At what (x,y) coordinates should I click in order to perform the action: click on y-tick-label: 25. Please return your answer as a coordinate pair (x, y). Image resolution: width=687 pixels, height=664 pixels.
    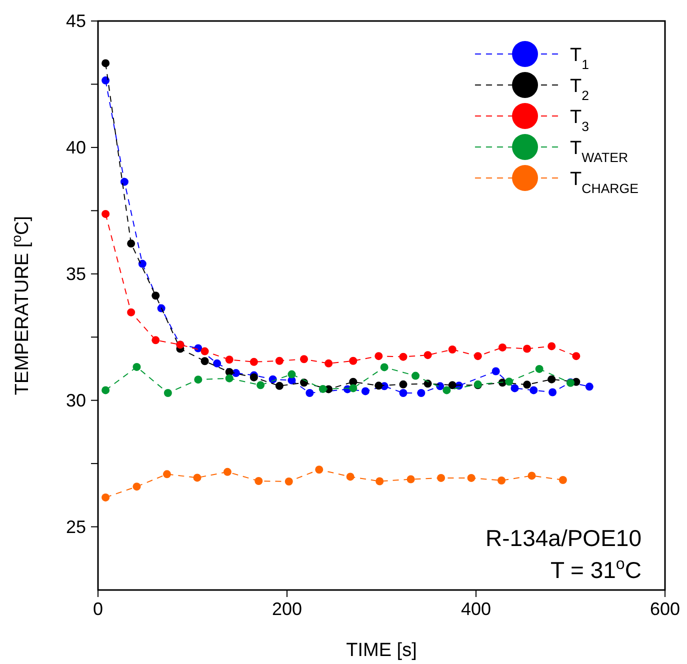
    Looking at the image, I should click on (76, 526).